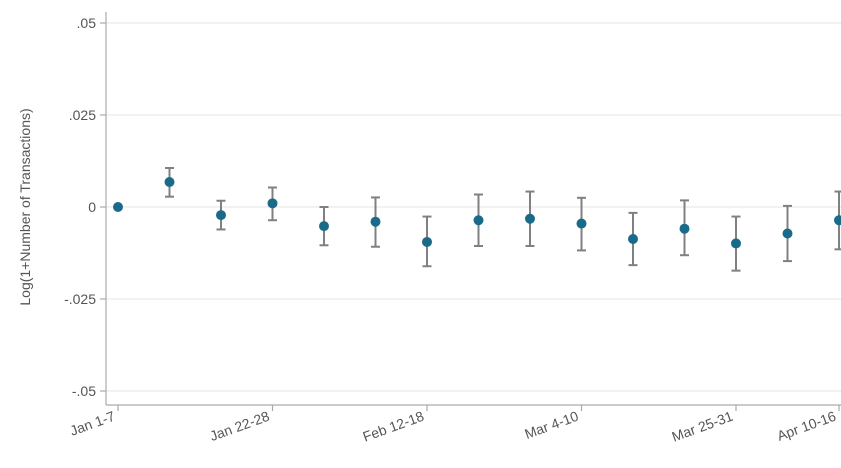  I want to click on x-tick-label: Mar 4-10, so click(551, 425).